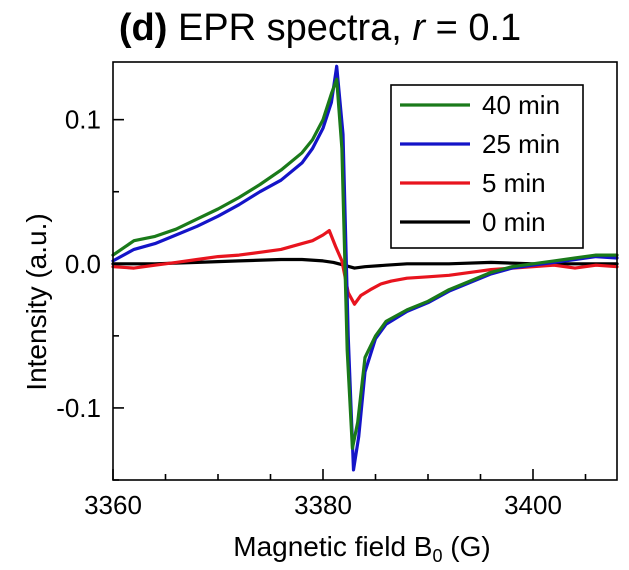 This screenshot has height=570, width=629. Describe the element at coordinates (467, 546) in the screenshot. I see `x-axis-label-unit: (G)` at that location.